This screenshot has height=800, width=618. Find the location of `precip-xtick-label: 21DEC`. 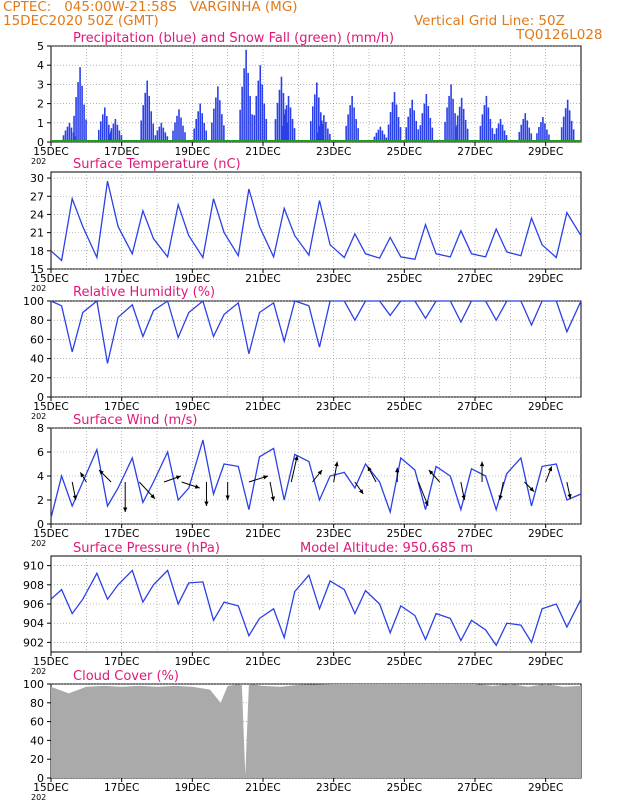

precip-xtick-label: 21DEC is located at coordinates (262, 152).